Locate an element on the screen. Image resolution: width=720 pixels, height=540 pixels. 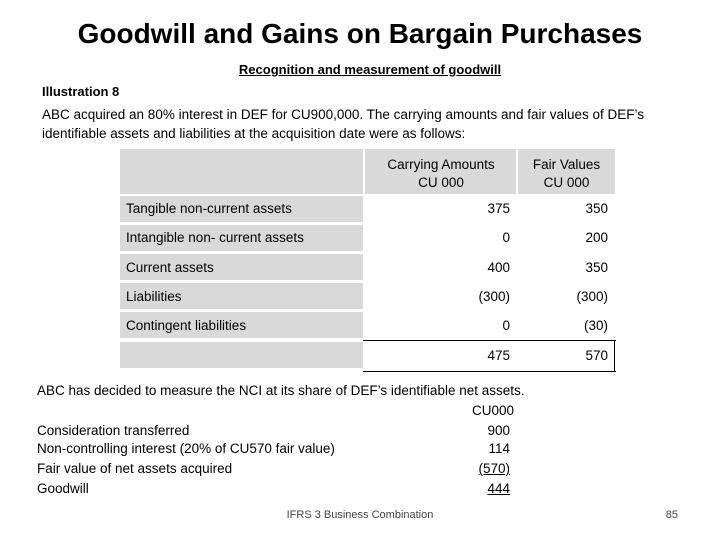
calc-value: 900 is located at coordinates (498, 430).